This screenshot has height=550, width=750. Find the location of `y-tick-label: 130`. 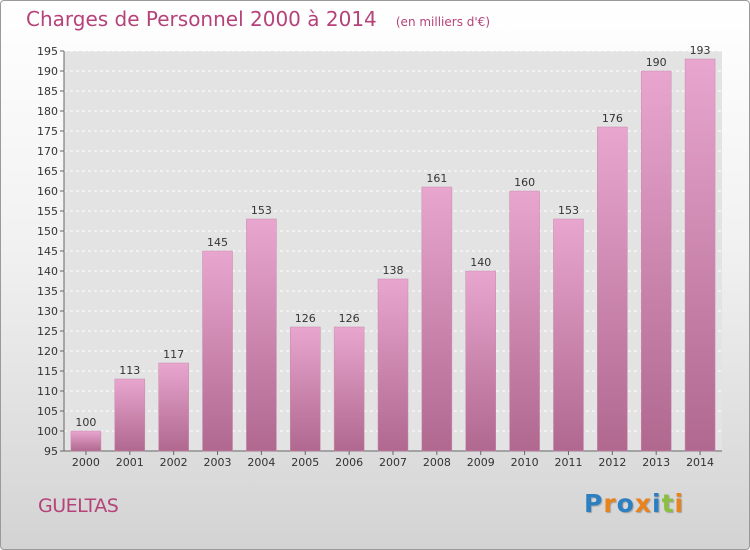

y-tick-label: 130 is located at coordinates (47, 311).